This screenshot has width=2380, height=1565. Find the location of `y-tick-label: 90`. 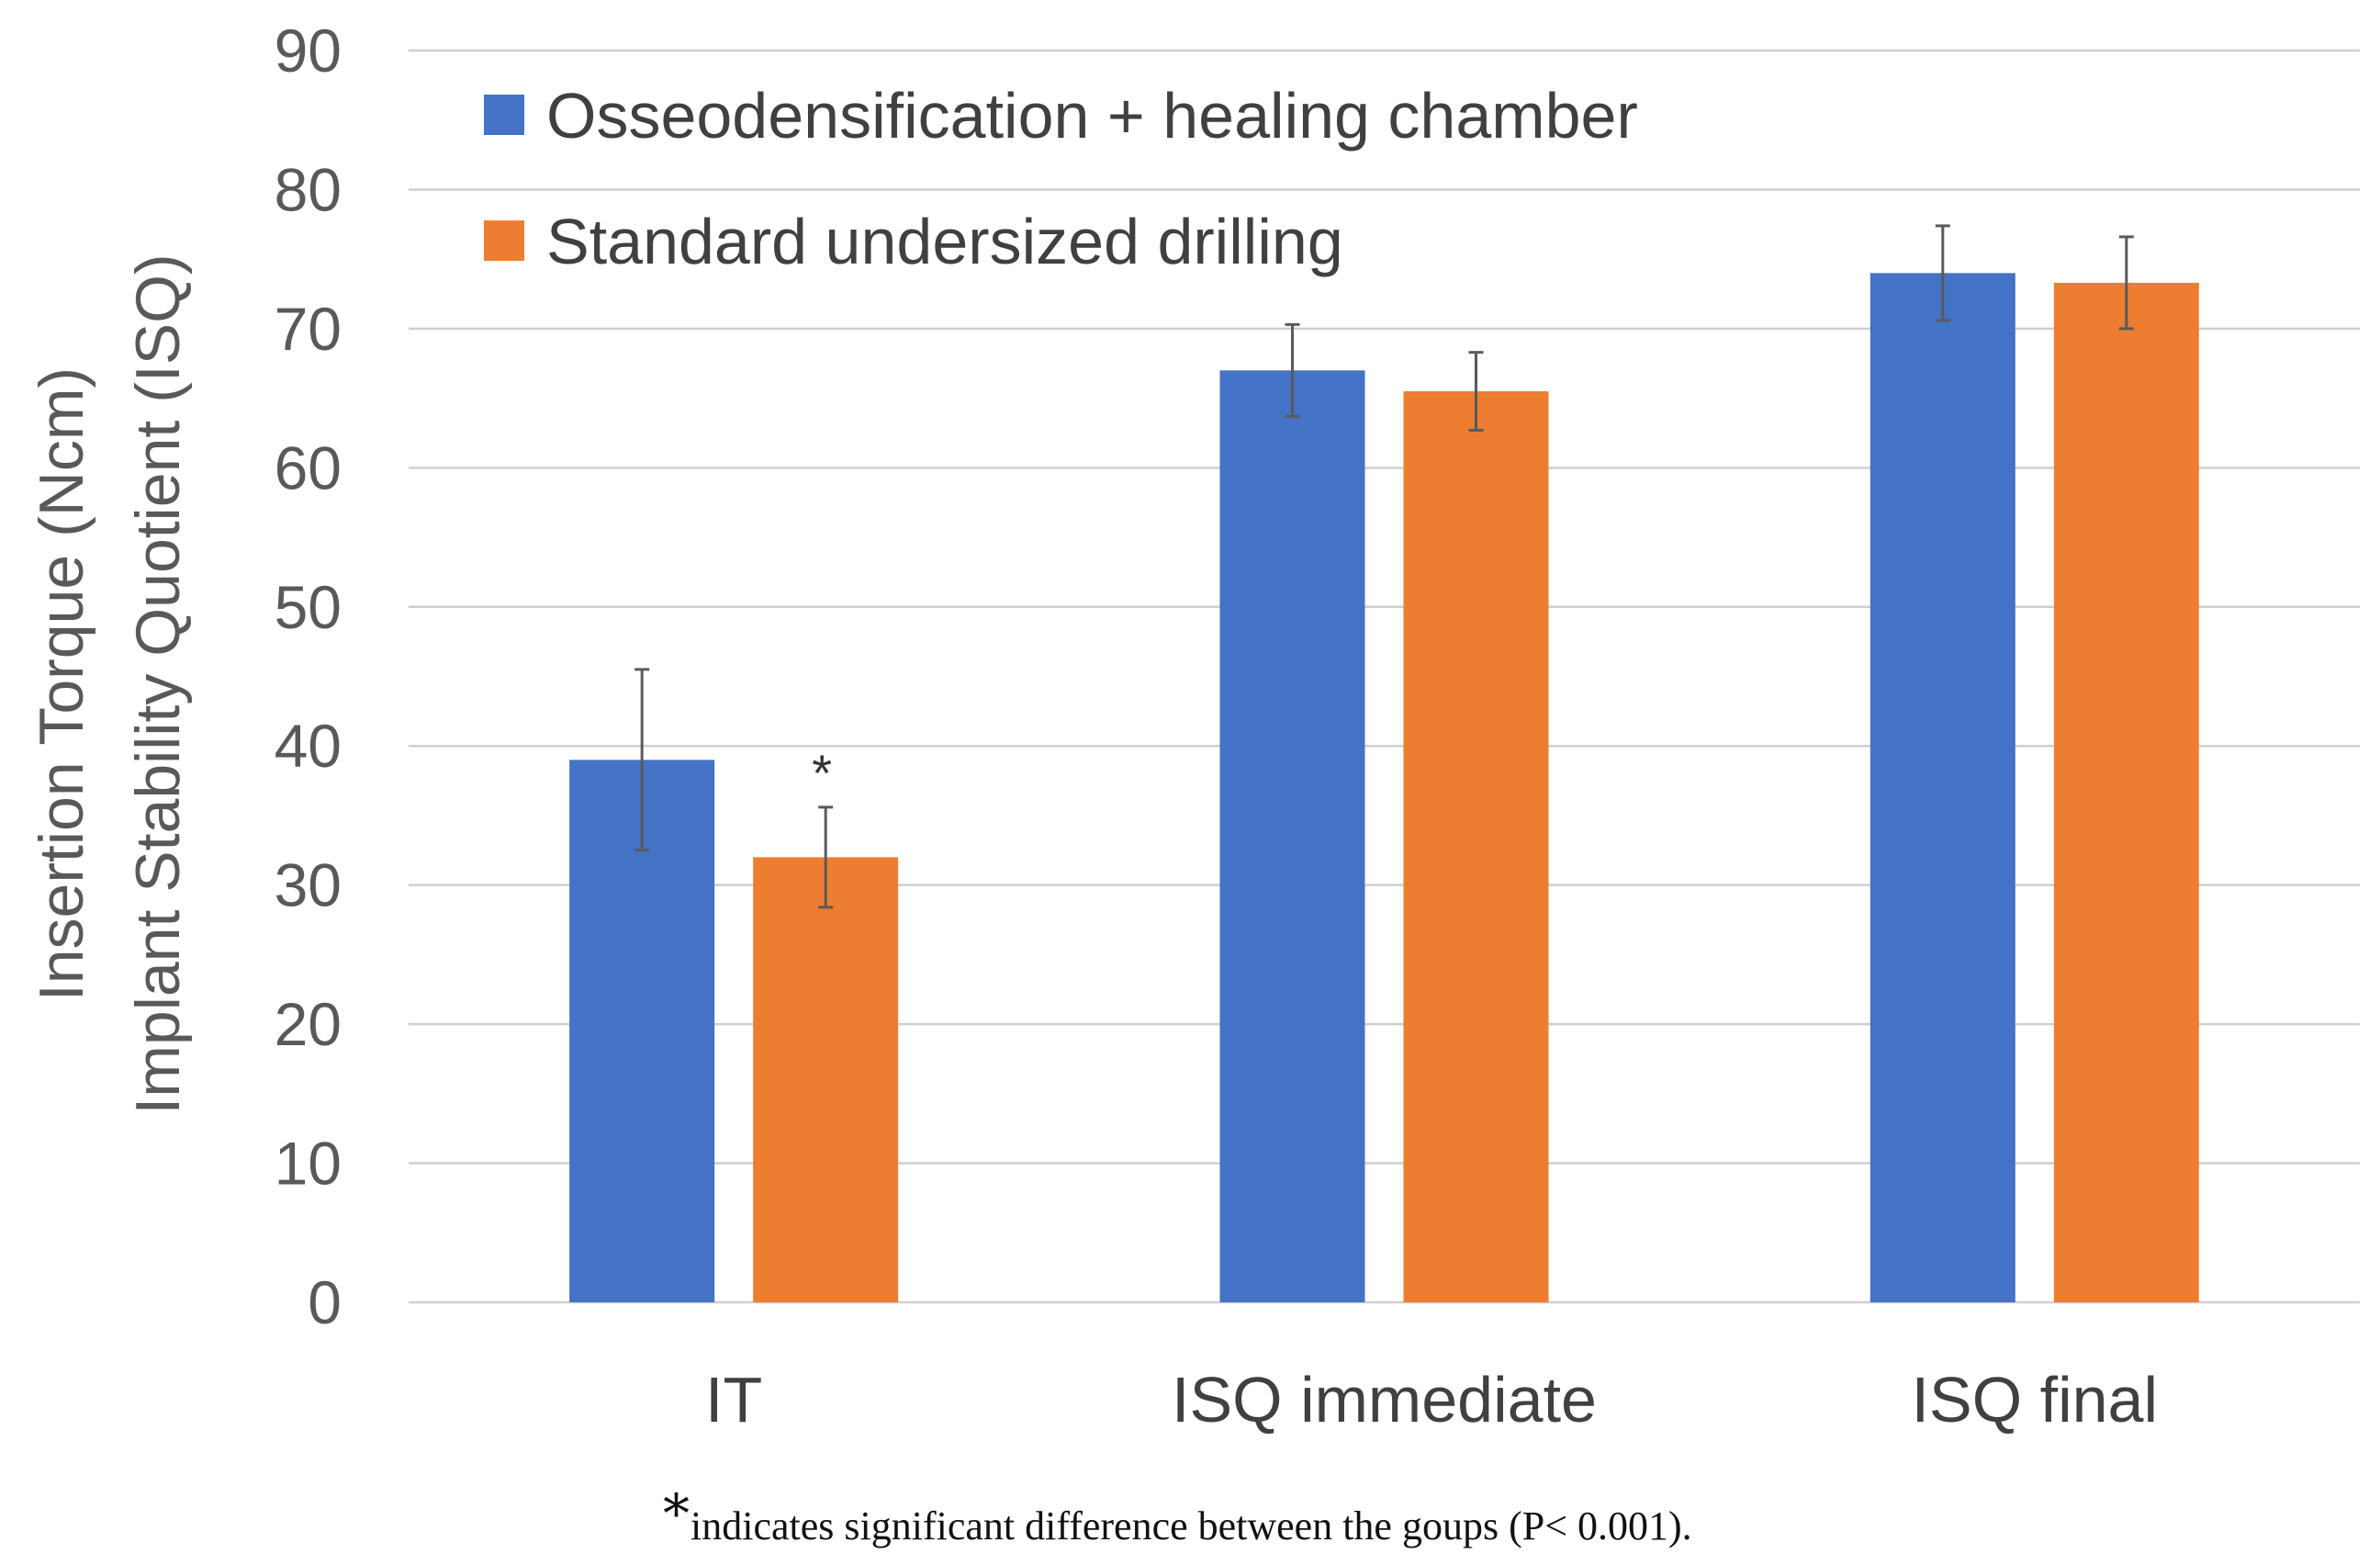

y-tick-label: 90 is located at coordinates (308, 51).